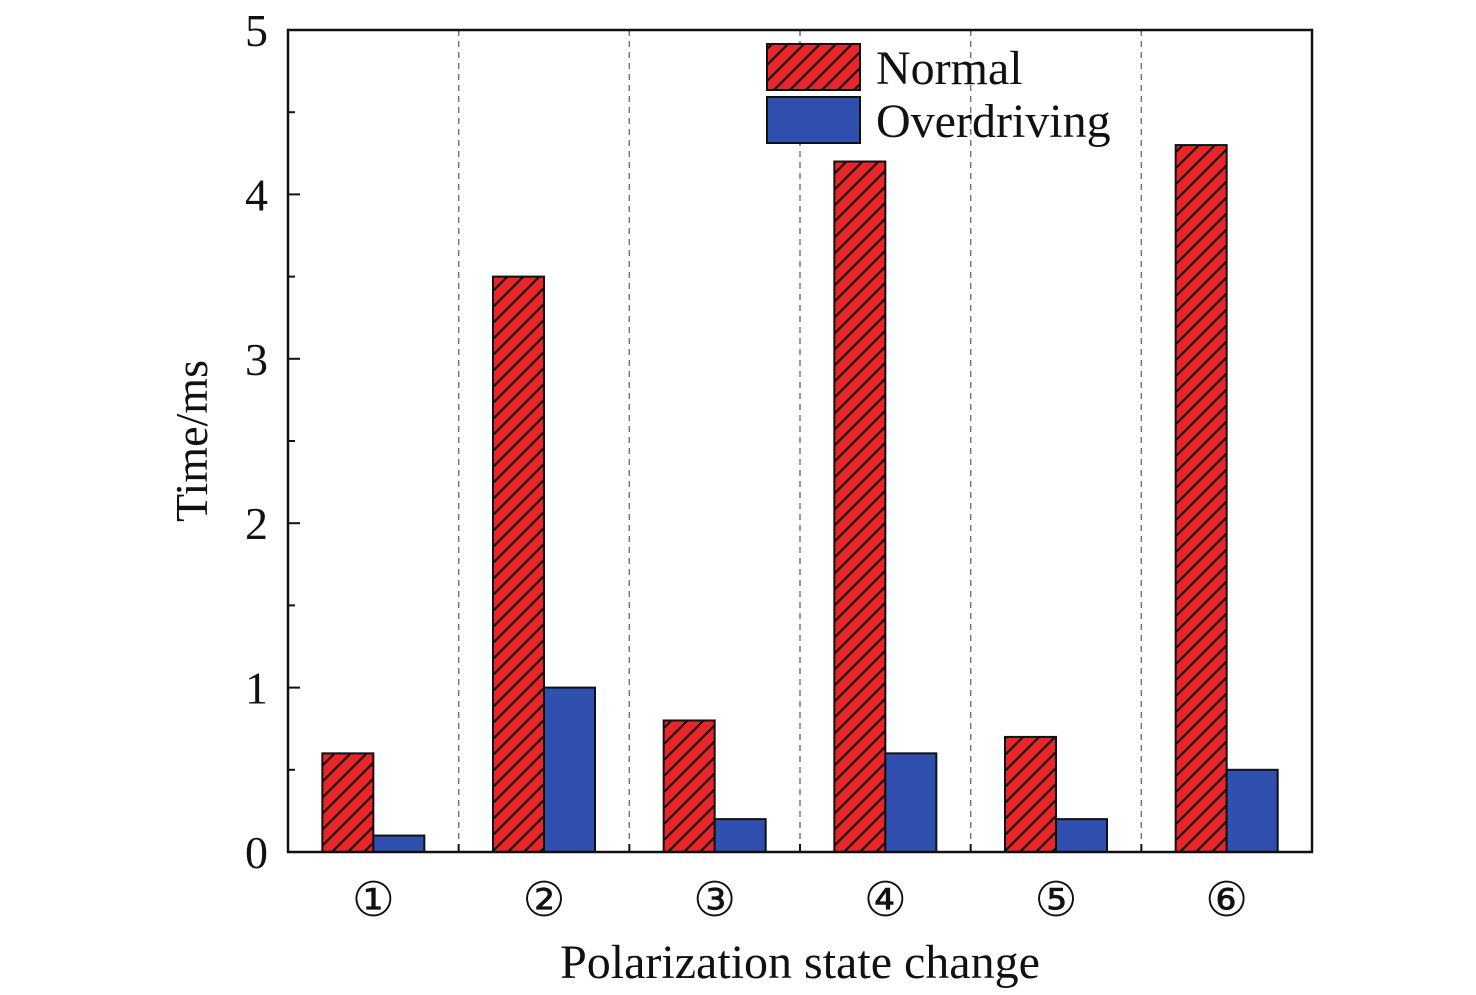 This screenshot has height=995, width=1476. What do you see at coordinates (191, 441) in the screenshot?
I see `y-axis-label: Time/ms` at bounding box center [191, 441].